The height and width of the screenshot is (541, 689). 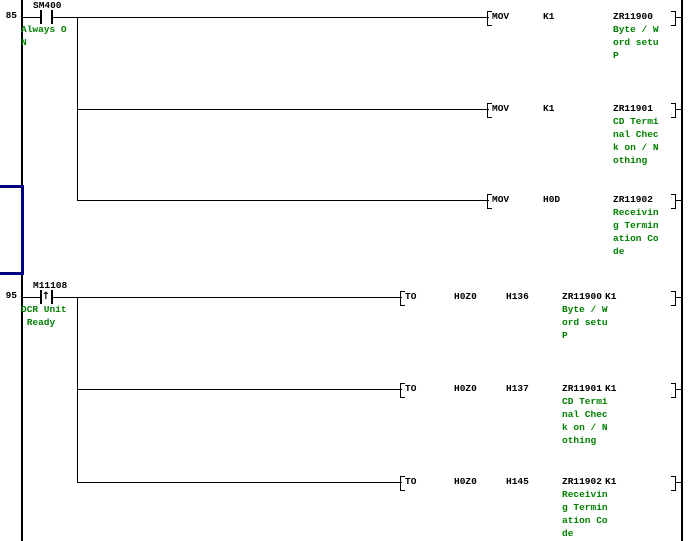 What do you see at coordinates (517, 296) in the screenshot?
I see `operand: H136` at bounding box center [517, 296].